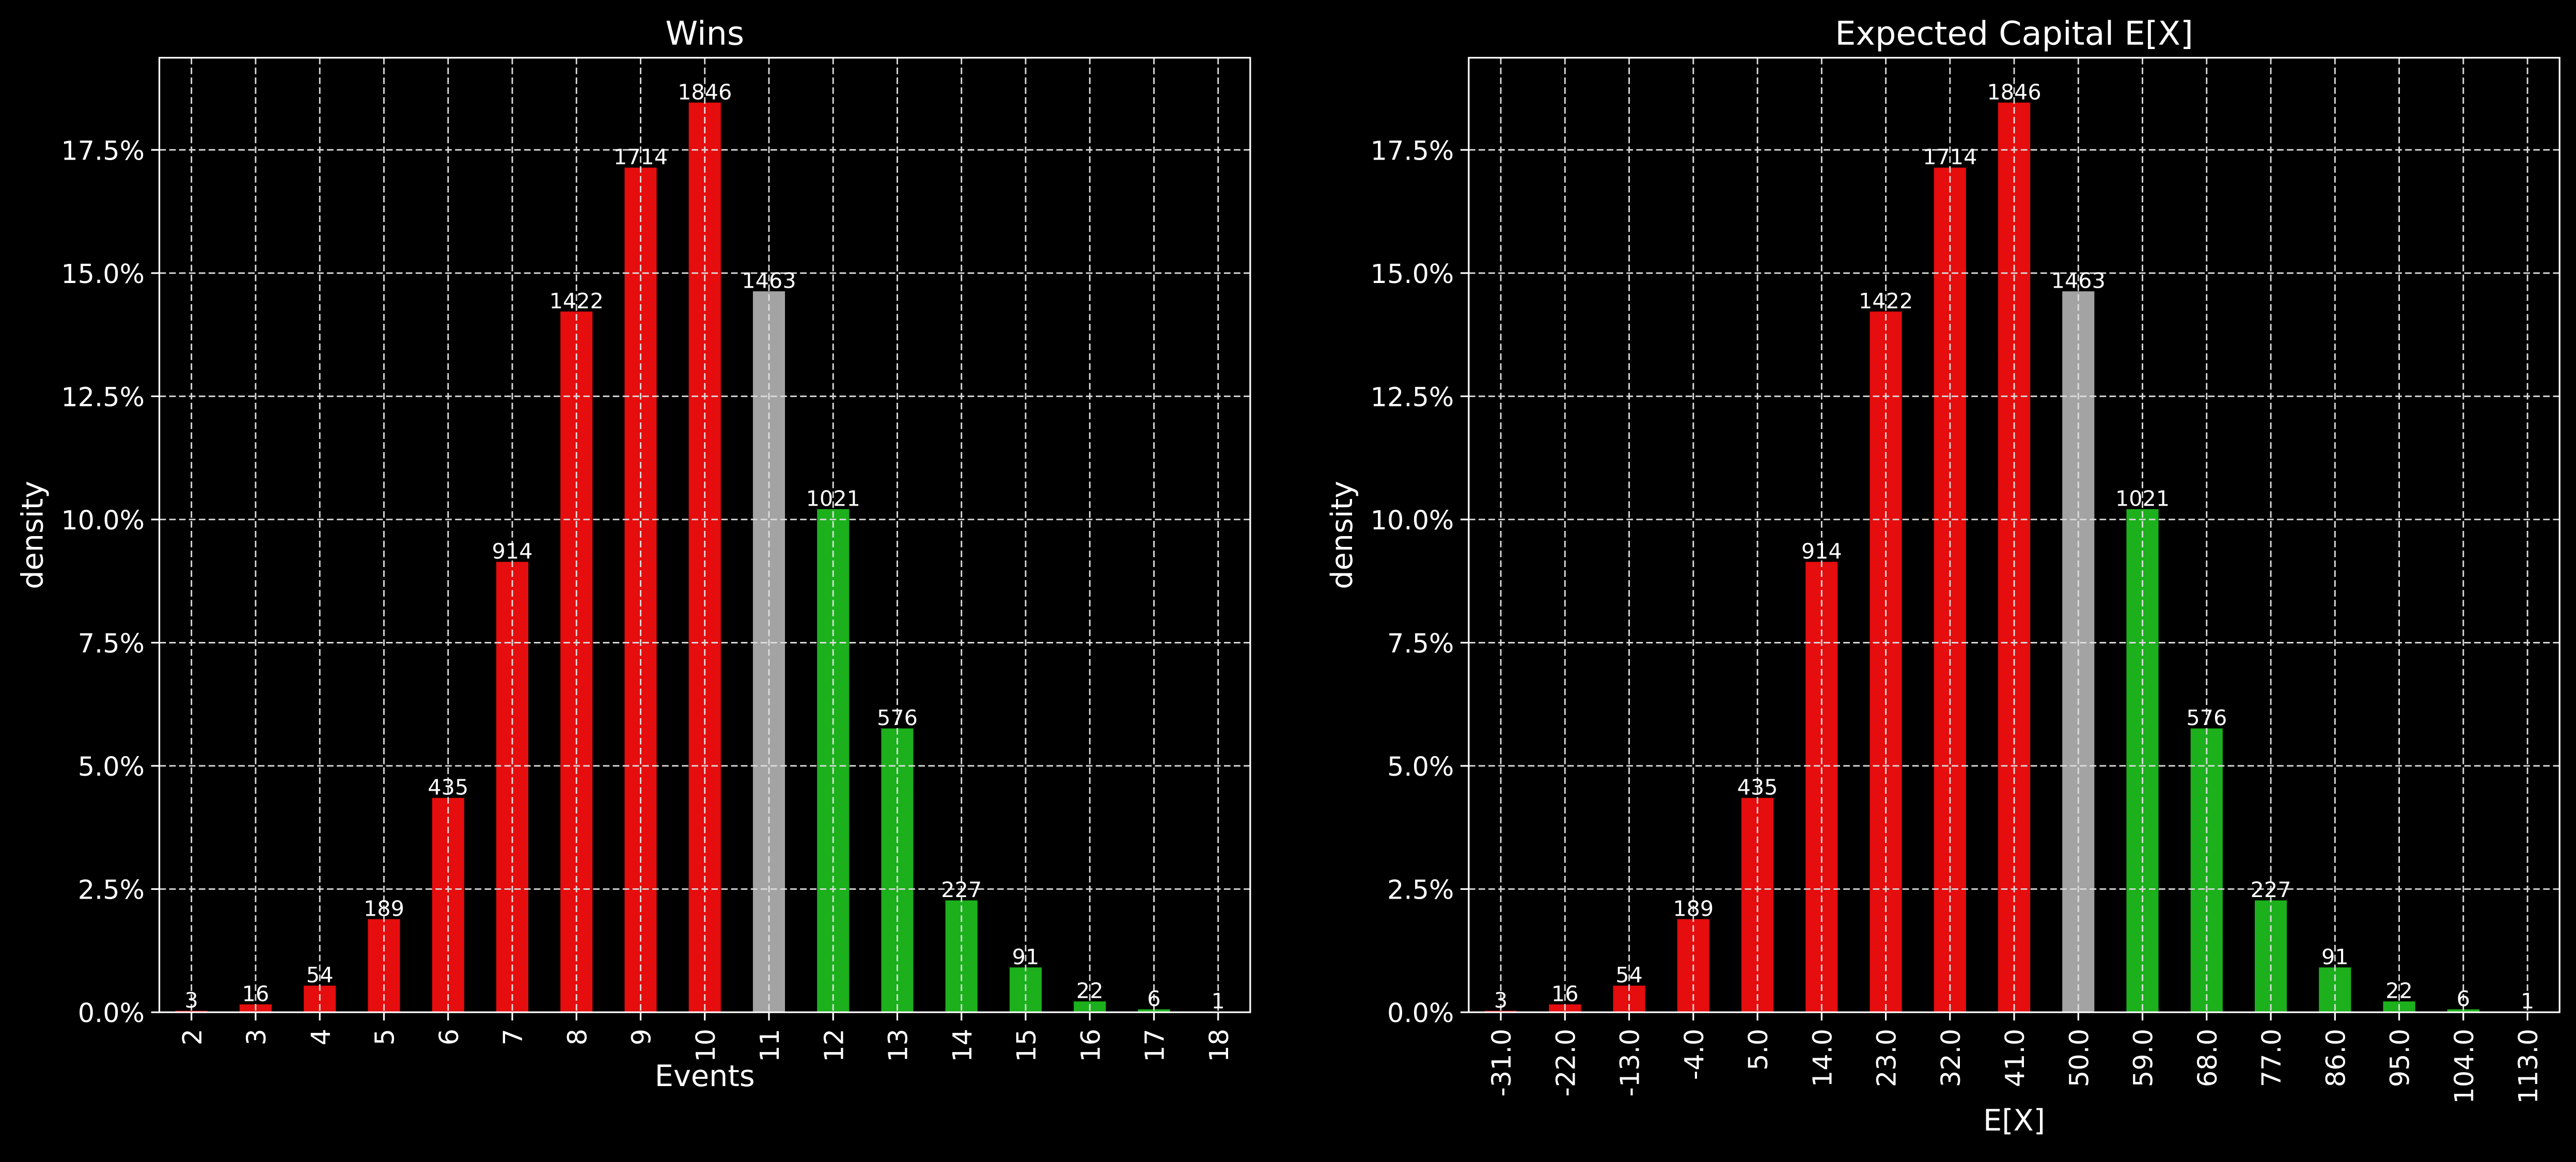 This screenshot has width=2576, height=1162. Describe the element at coordinates (2014, 1120) in the screenshot. I see `x-axis-label: E[X]` at that location.